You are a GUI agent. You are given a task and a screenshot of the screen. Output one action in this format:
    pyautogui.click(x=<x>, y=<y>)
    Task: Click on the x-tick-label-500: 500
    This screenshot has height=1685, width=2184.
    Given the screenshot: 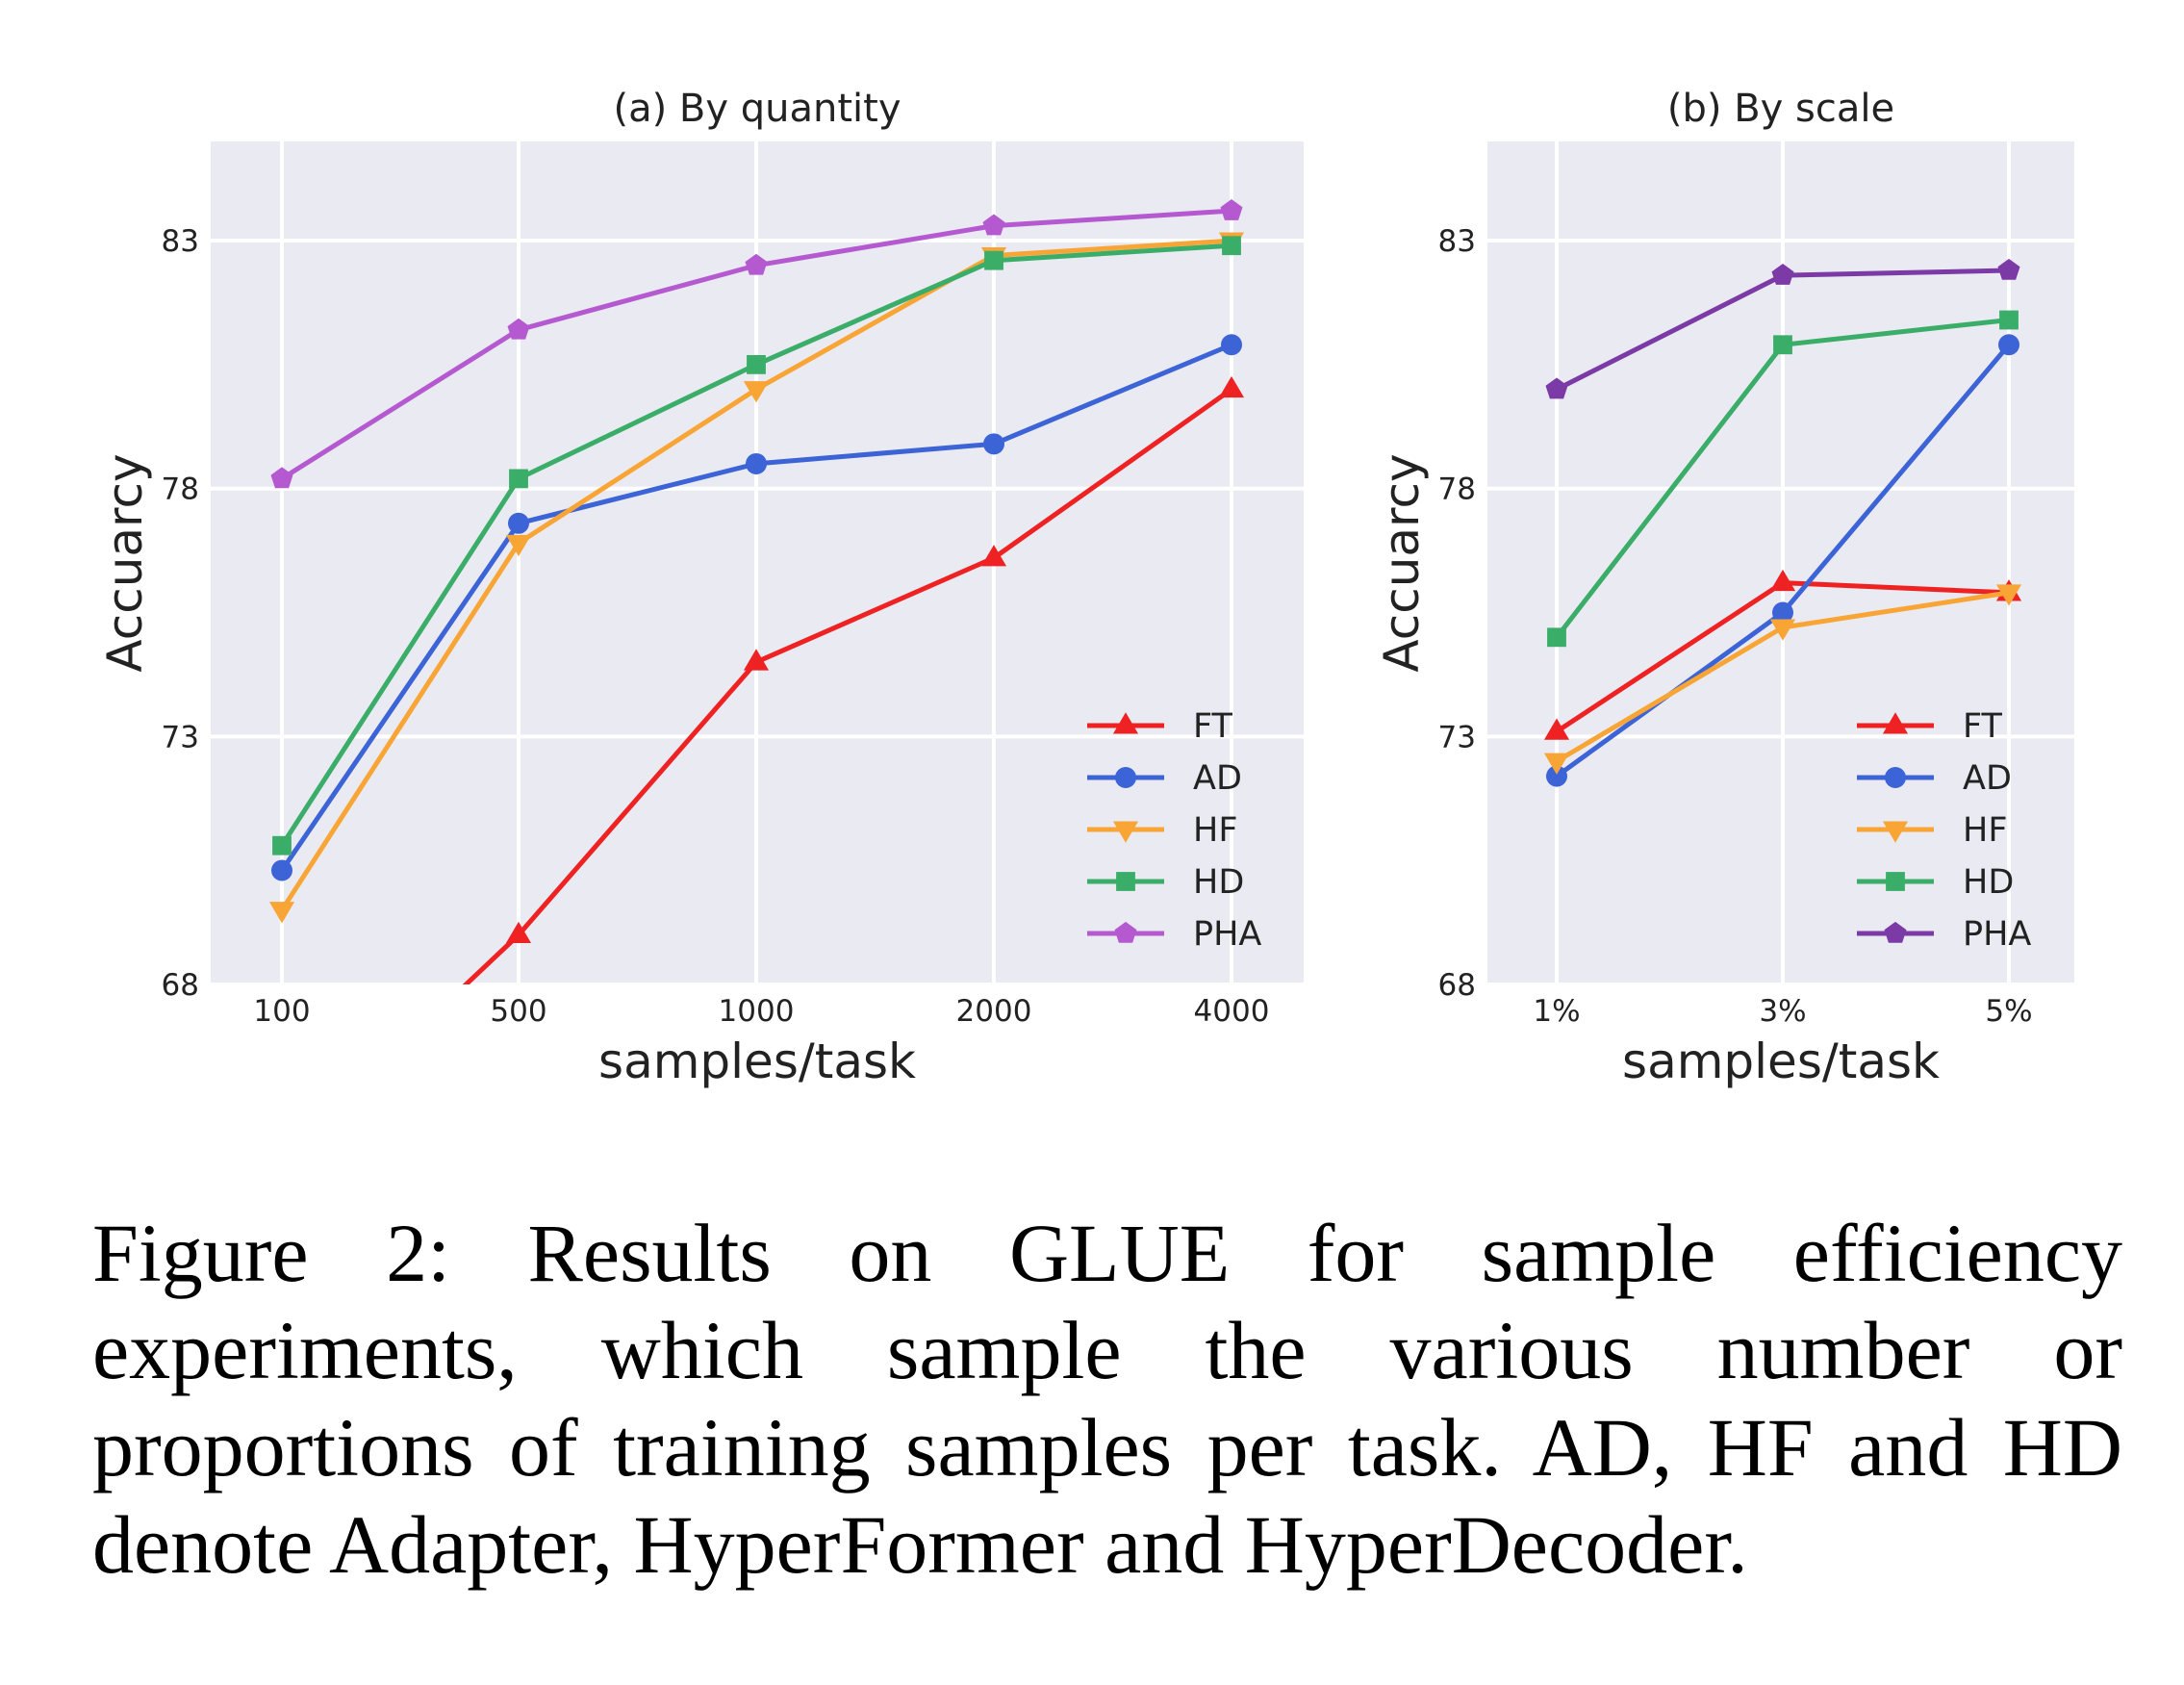 What is the action you would take?
    pyautogui.click(x=518, y=1011)
    